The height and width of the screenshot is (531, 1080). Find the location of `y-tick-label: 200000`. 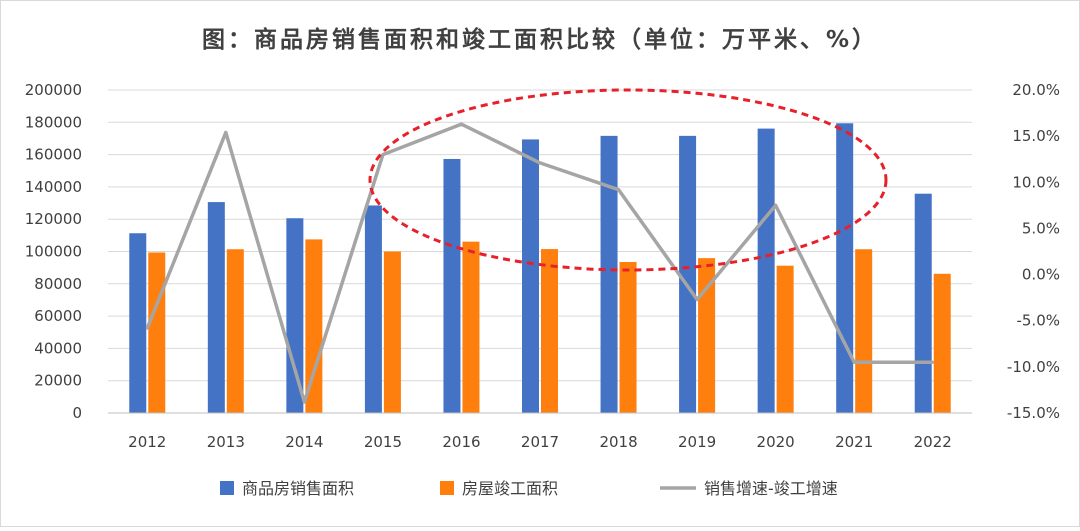

y-tick-label: 200000 is located at coordinates (53, 90).